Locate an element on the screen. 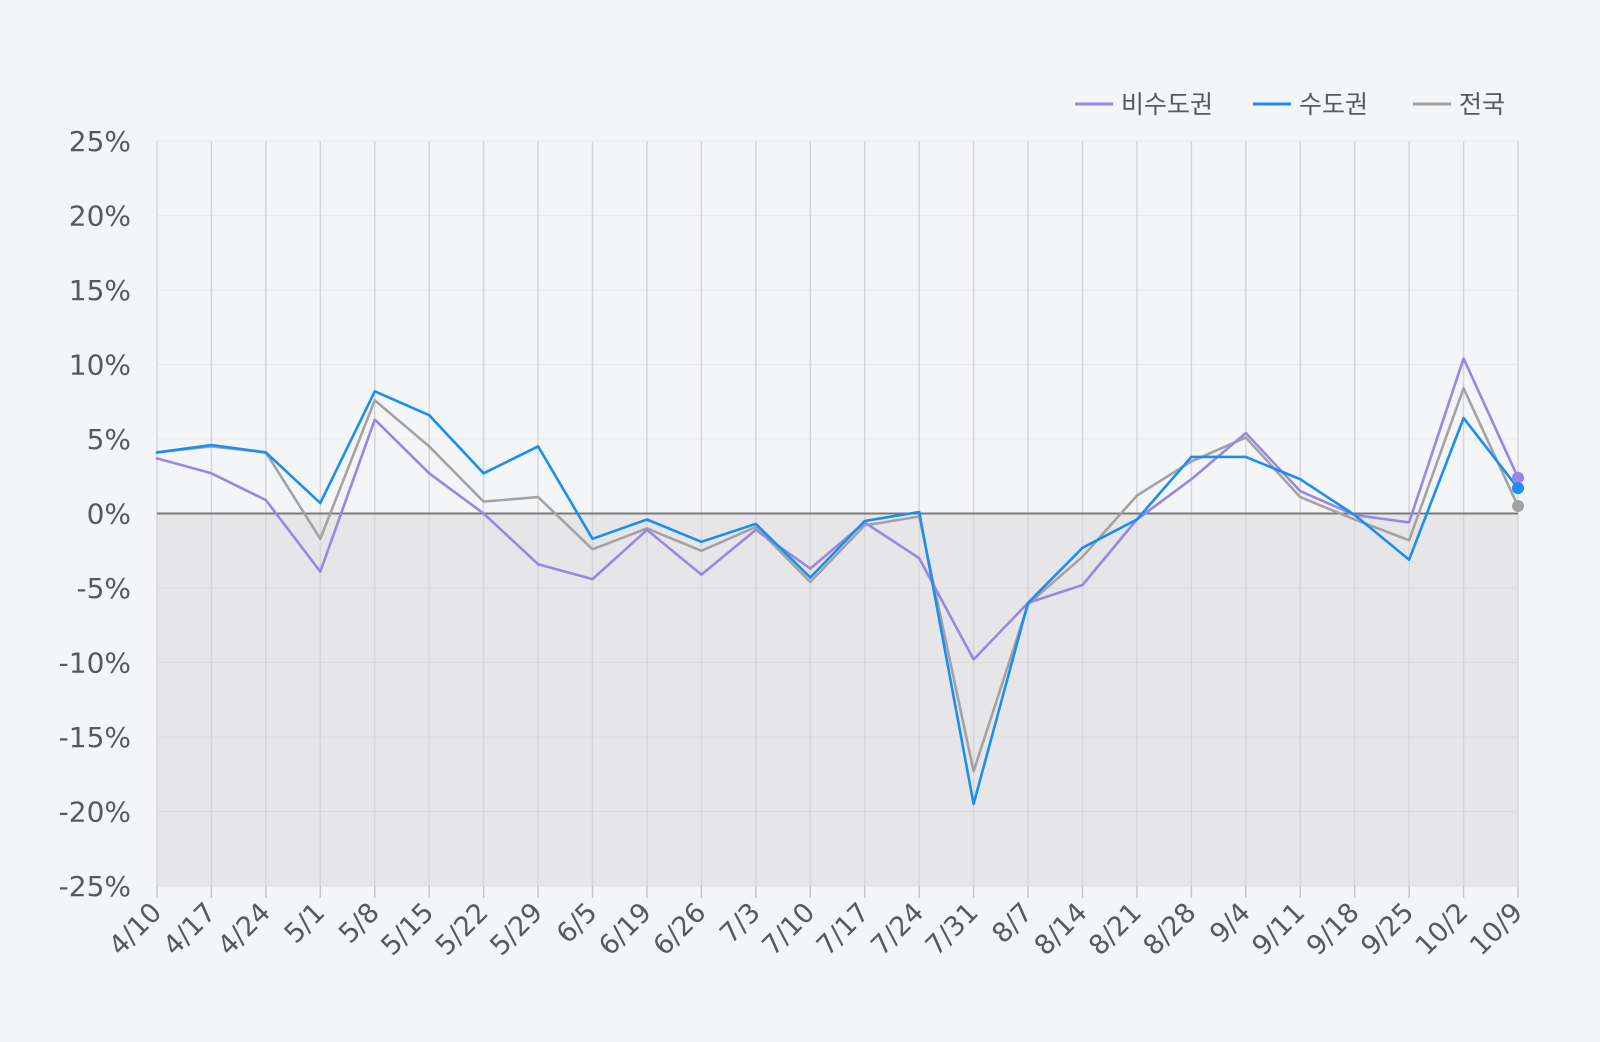 The width and height of the screenshot is (1600, 1042). x-tick-label: 4/10 is located at coordinates (135, 929).